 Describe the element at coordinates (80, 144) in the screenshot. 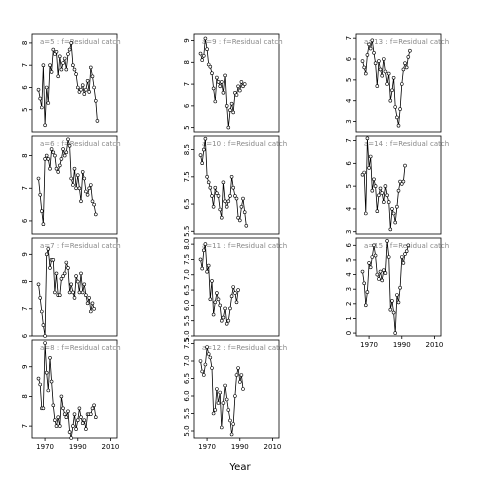

I see `panel-label: a=6 : f=Residual catch` at that location.